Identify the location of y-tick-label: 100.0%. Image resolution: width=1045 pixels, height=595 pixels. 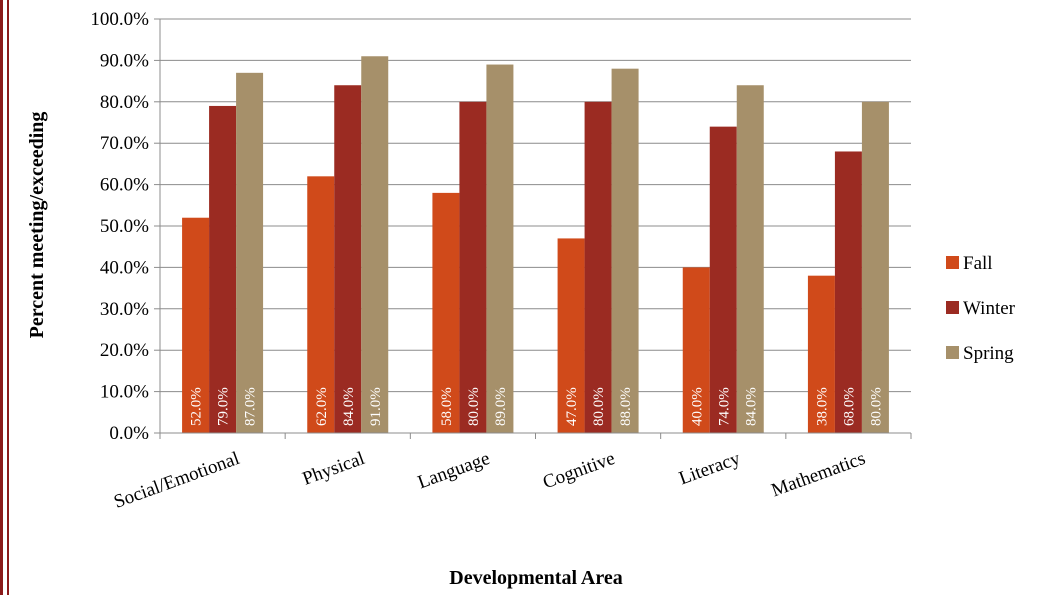
(119, 19).